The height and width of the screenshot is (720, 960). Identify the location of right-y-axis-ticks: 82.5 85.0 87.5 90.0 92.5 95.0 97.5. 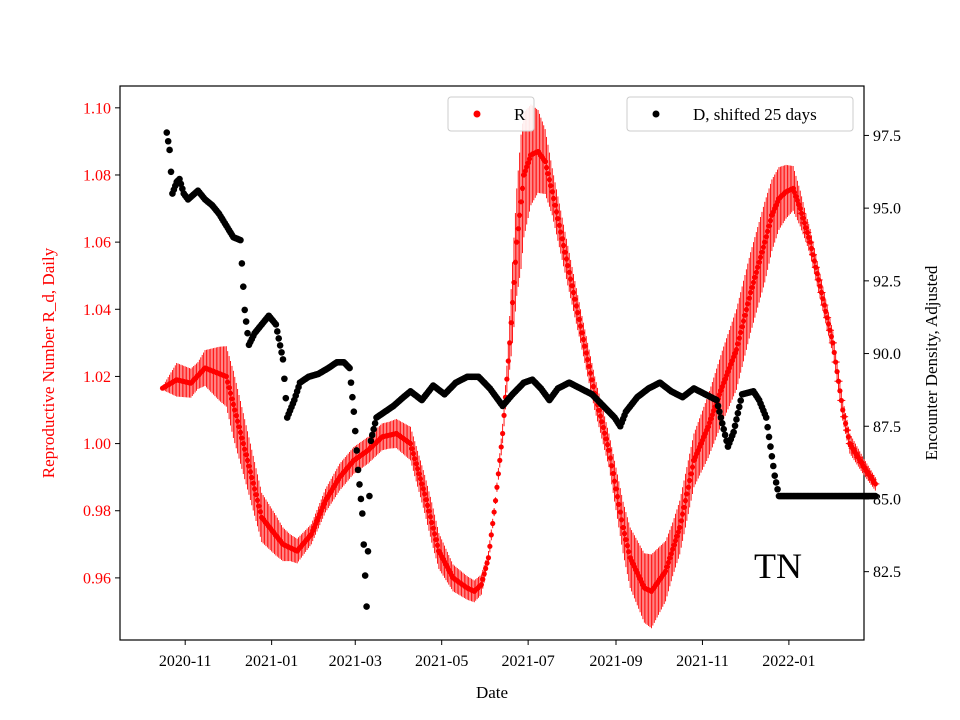
(882, 354).